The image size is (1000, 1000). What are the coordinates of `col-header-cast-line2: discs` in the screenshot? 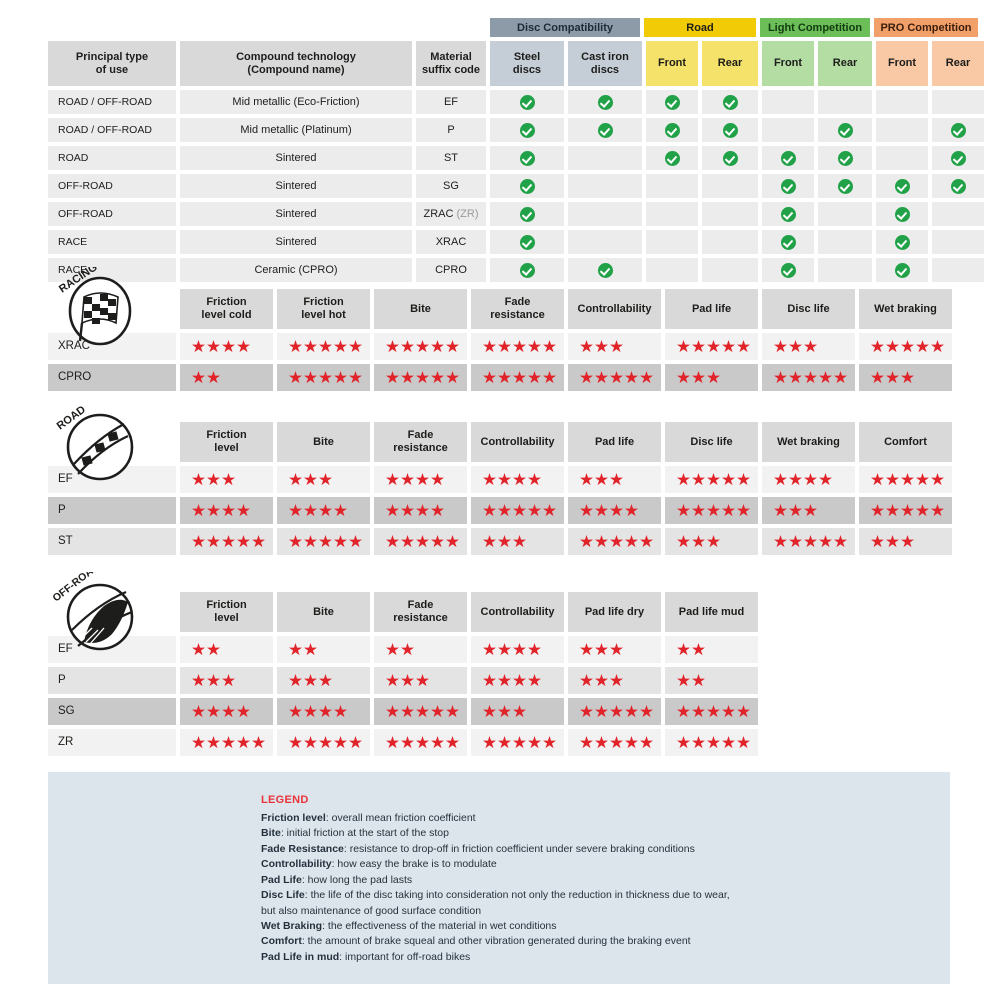 It's located at (605, 69).